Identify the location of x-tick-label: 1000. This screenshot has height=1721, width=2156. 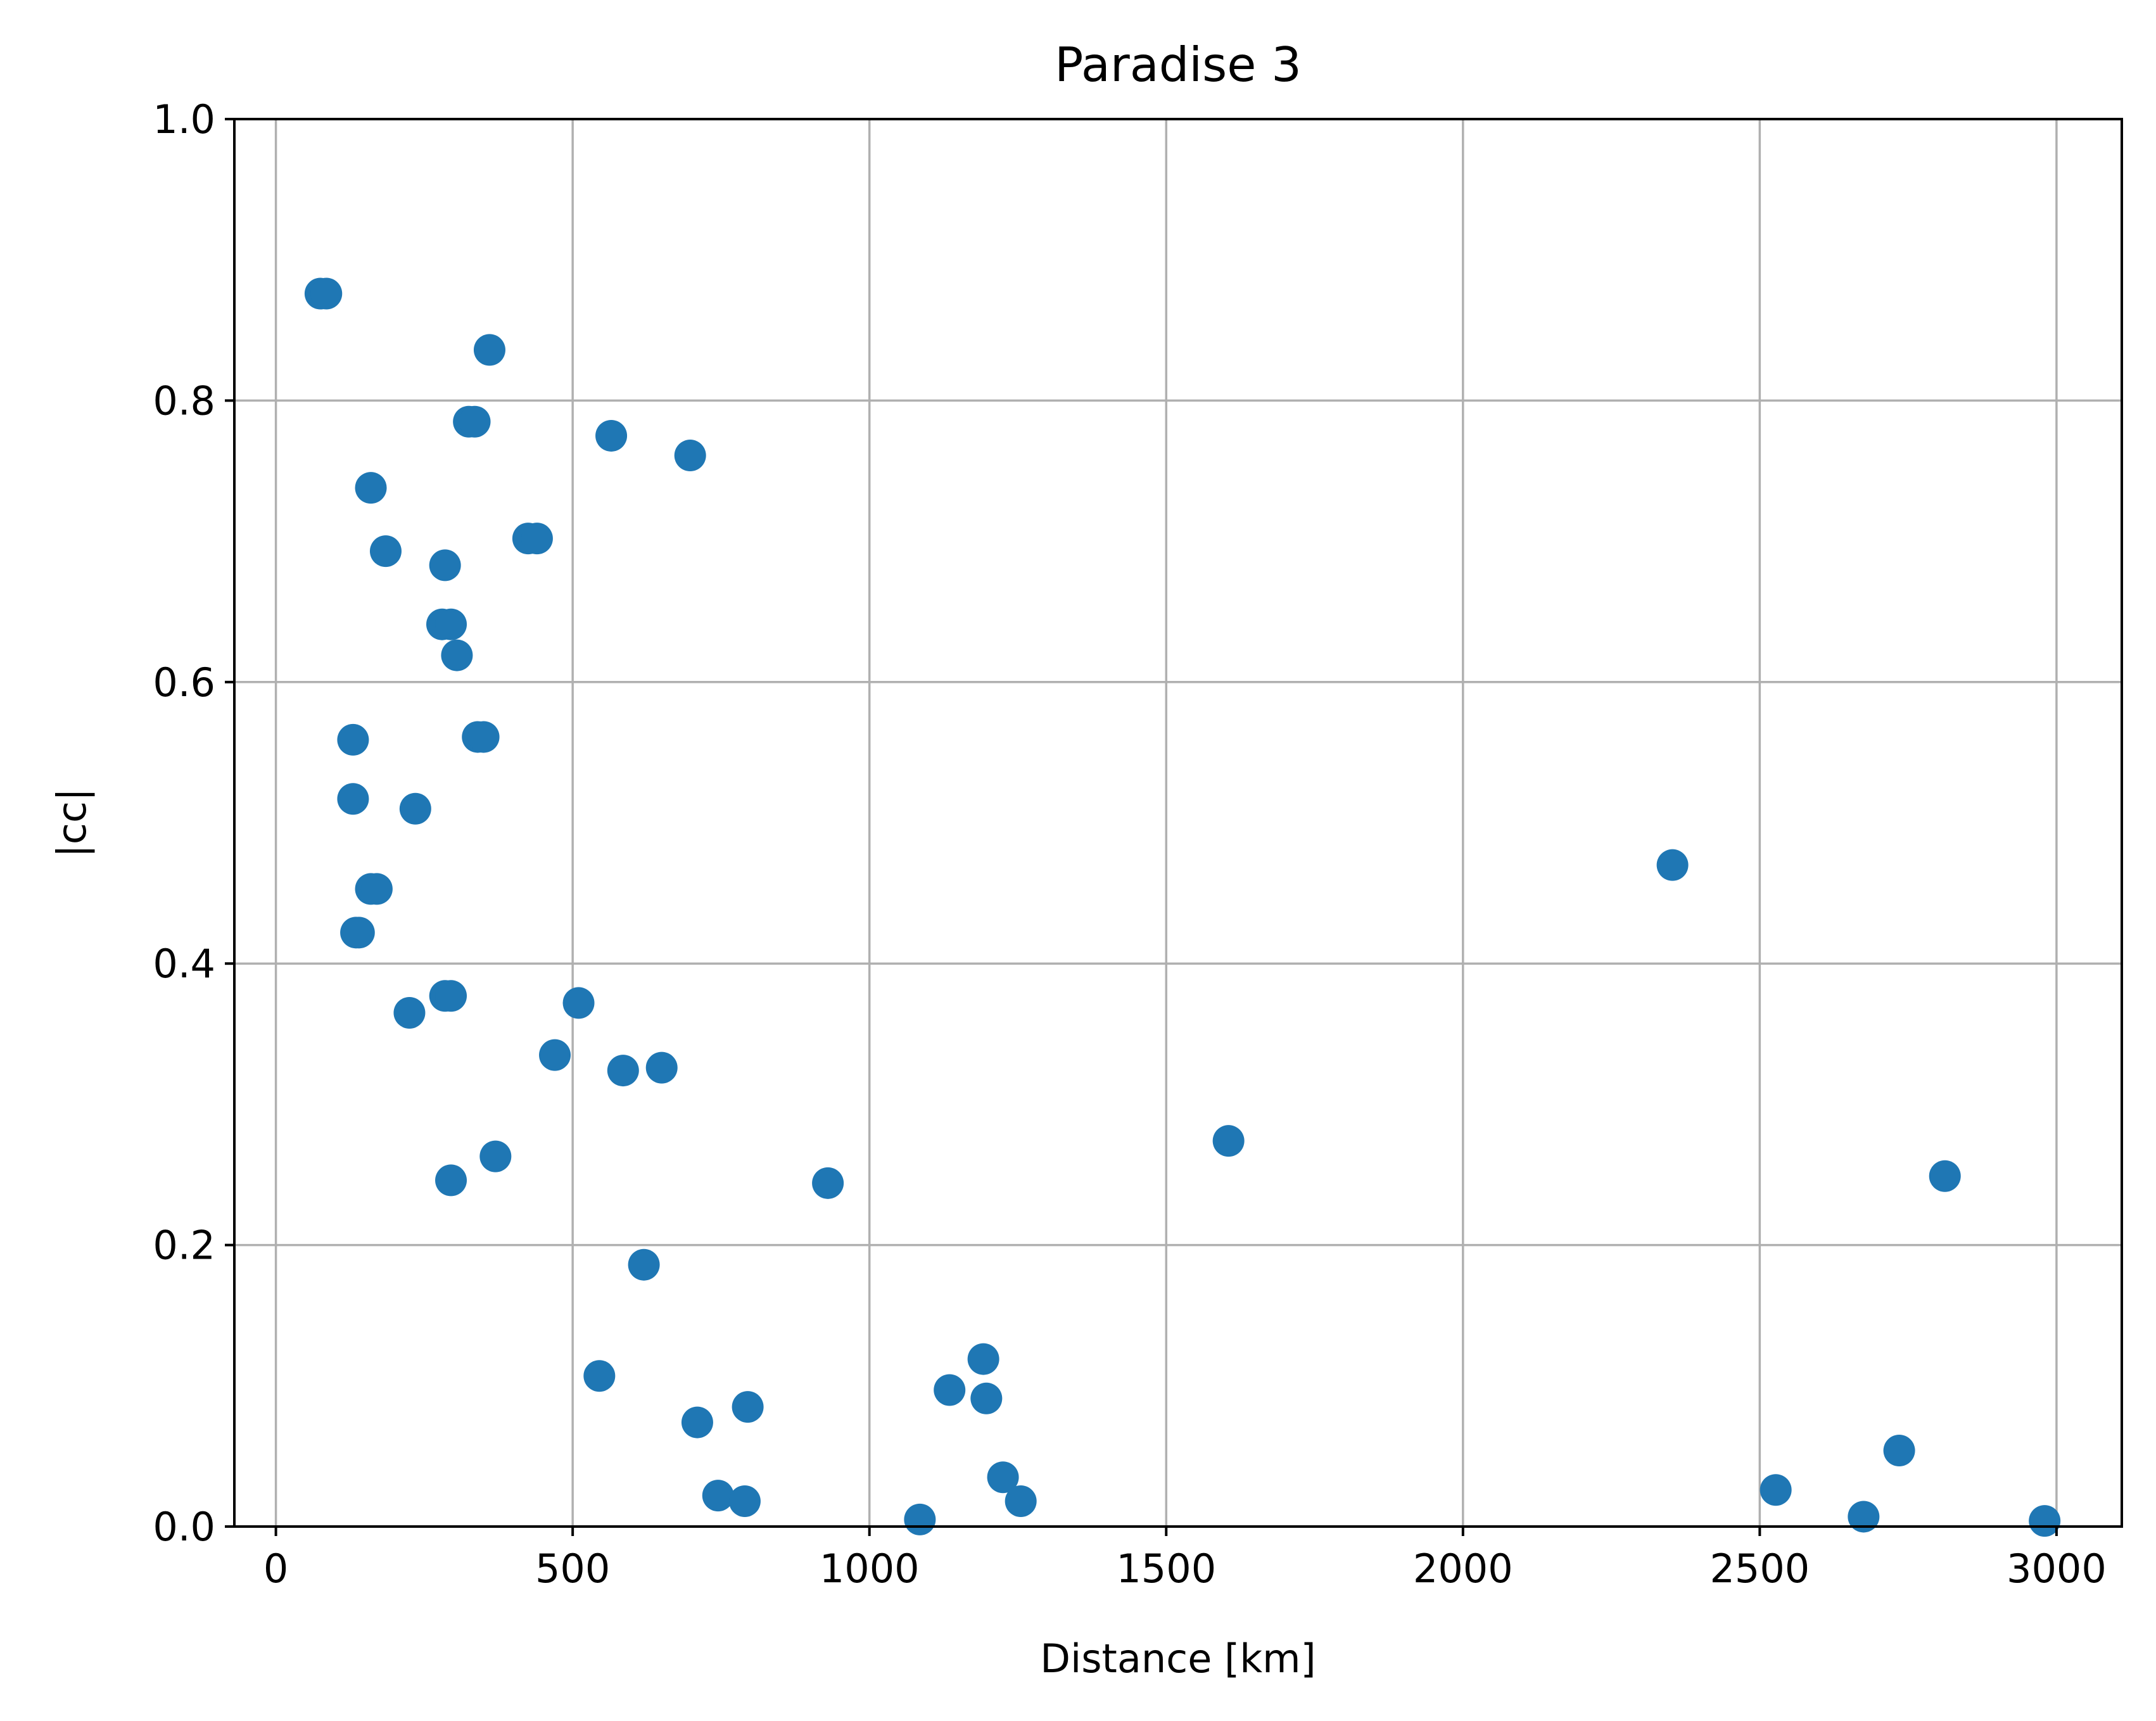
(870, 1569).